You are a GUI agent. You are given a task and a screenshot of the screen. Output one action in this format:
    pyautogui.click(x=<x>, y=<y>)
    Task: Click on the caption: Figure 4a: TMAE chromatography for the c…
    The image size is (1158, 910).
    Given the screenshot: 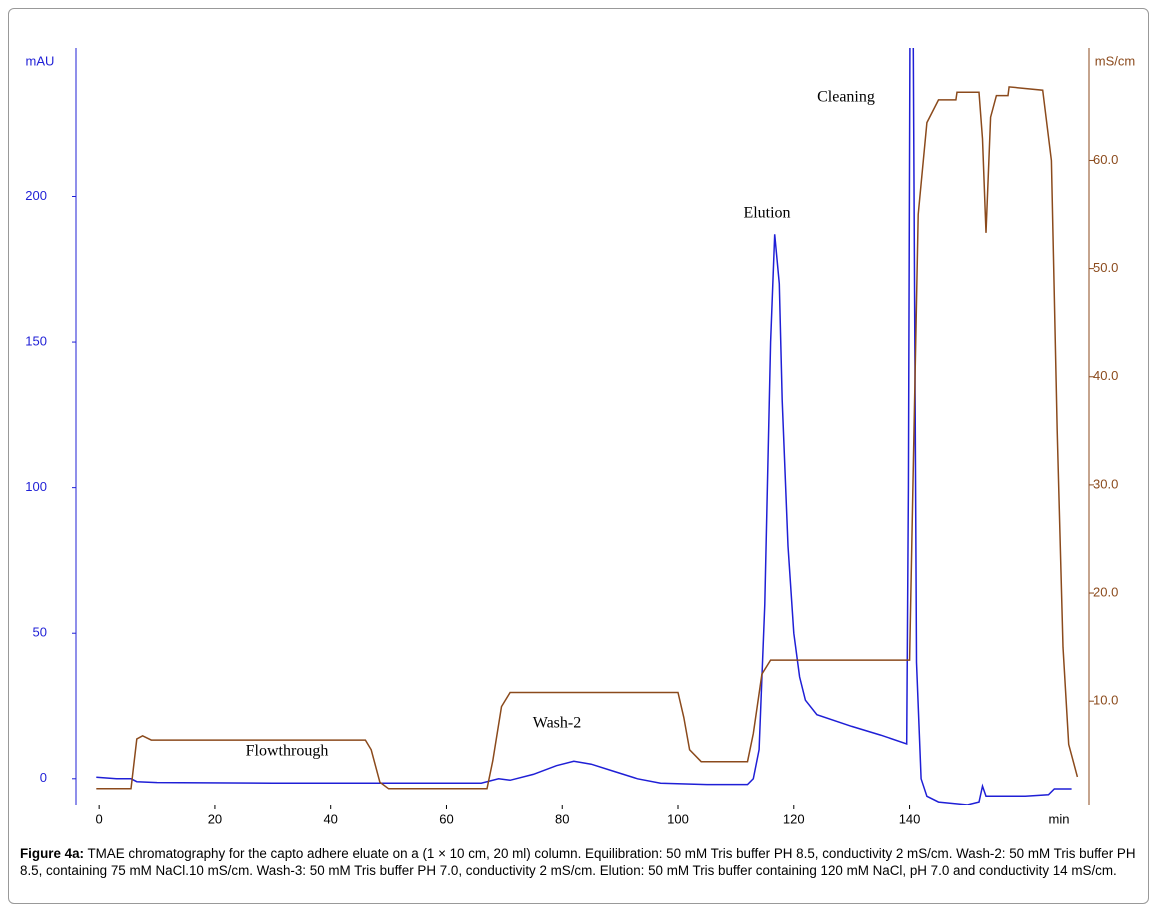 What is the action you would take?
    pyautogui.click(x=578, y=862)
    